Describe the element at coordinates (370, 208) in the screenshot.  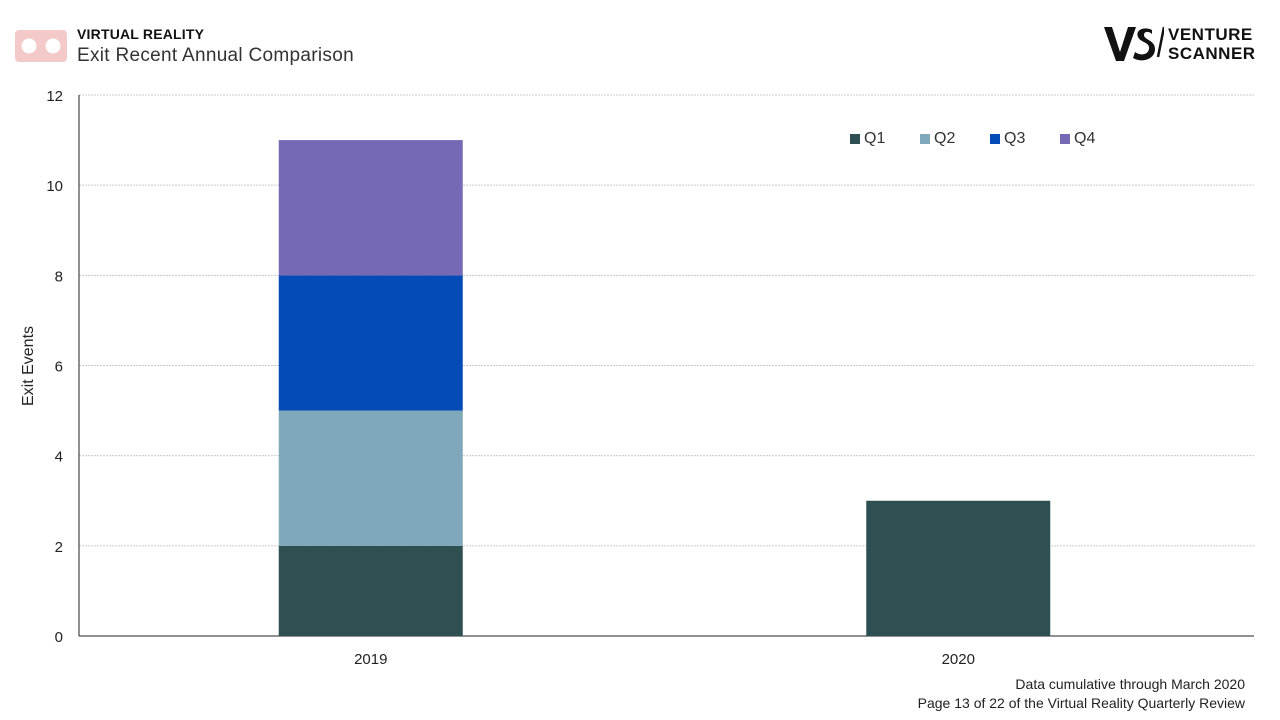
I see `bar-segment-q4-2019` at that location.